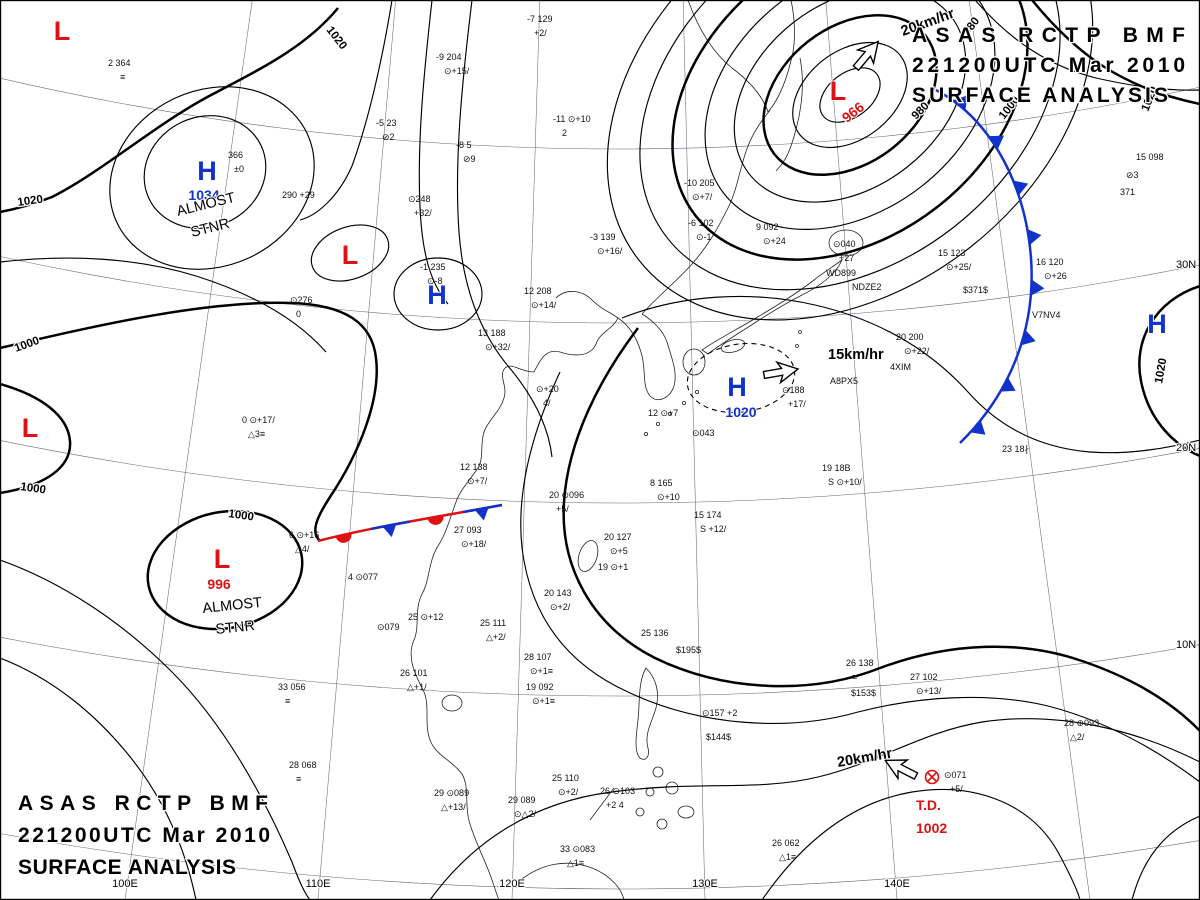  I want to click on title-bottom-line2: 221200UTC Mar 2010, so click(144, 835).